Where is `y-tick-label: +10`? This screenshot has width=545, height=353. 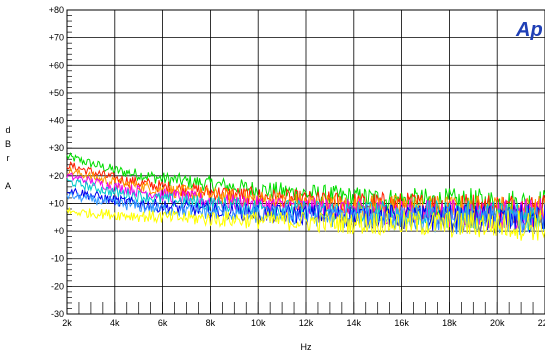 y-tick-label: +10 is located at coordinates (56, 203).